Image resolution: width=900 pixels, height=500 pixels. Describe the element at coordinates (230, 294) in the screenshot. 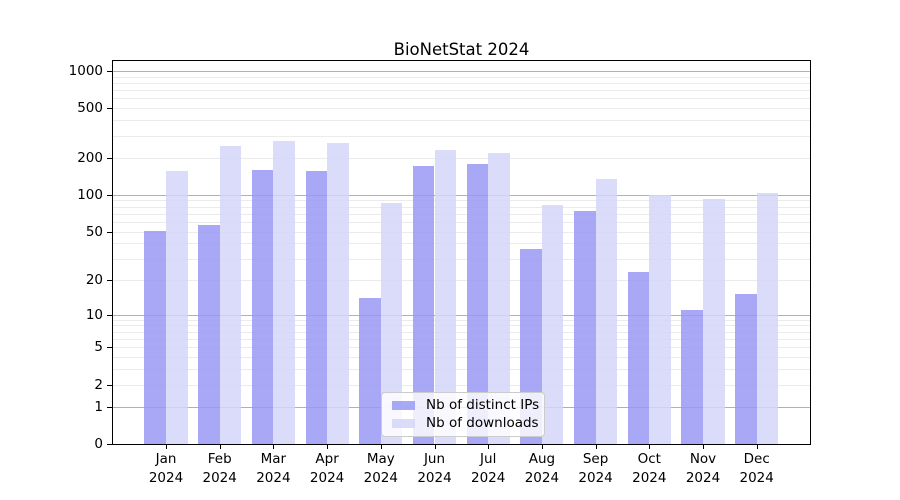

I see `bar-downloads-feb` at that location.